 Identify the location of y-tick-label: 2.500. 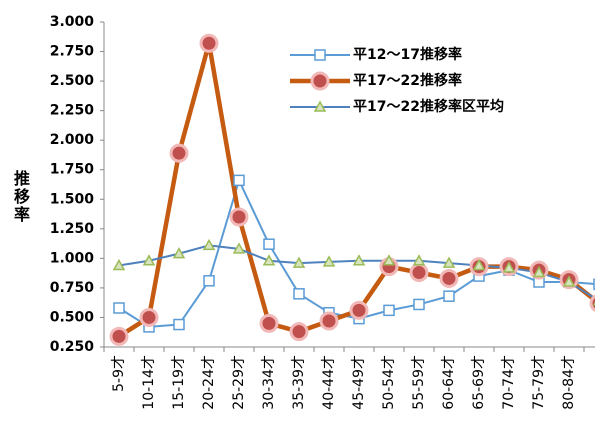
(72, 81).